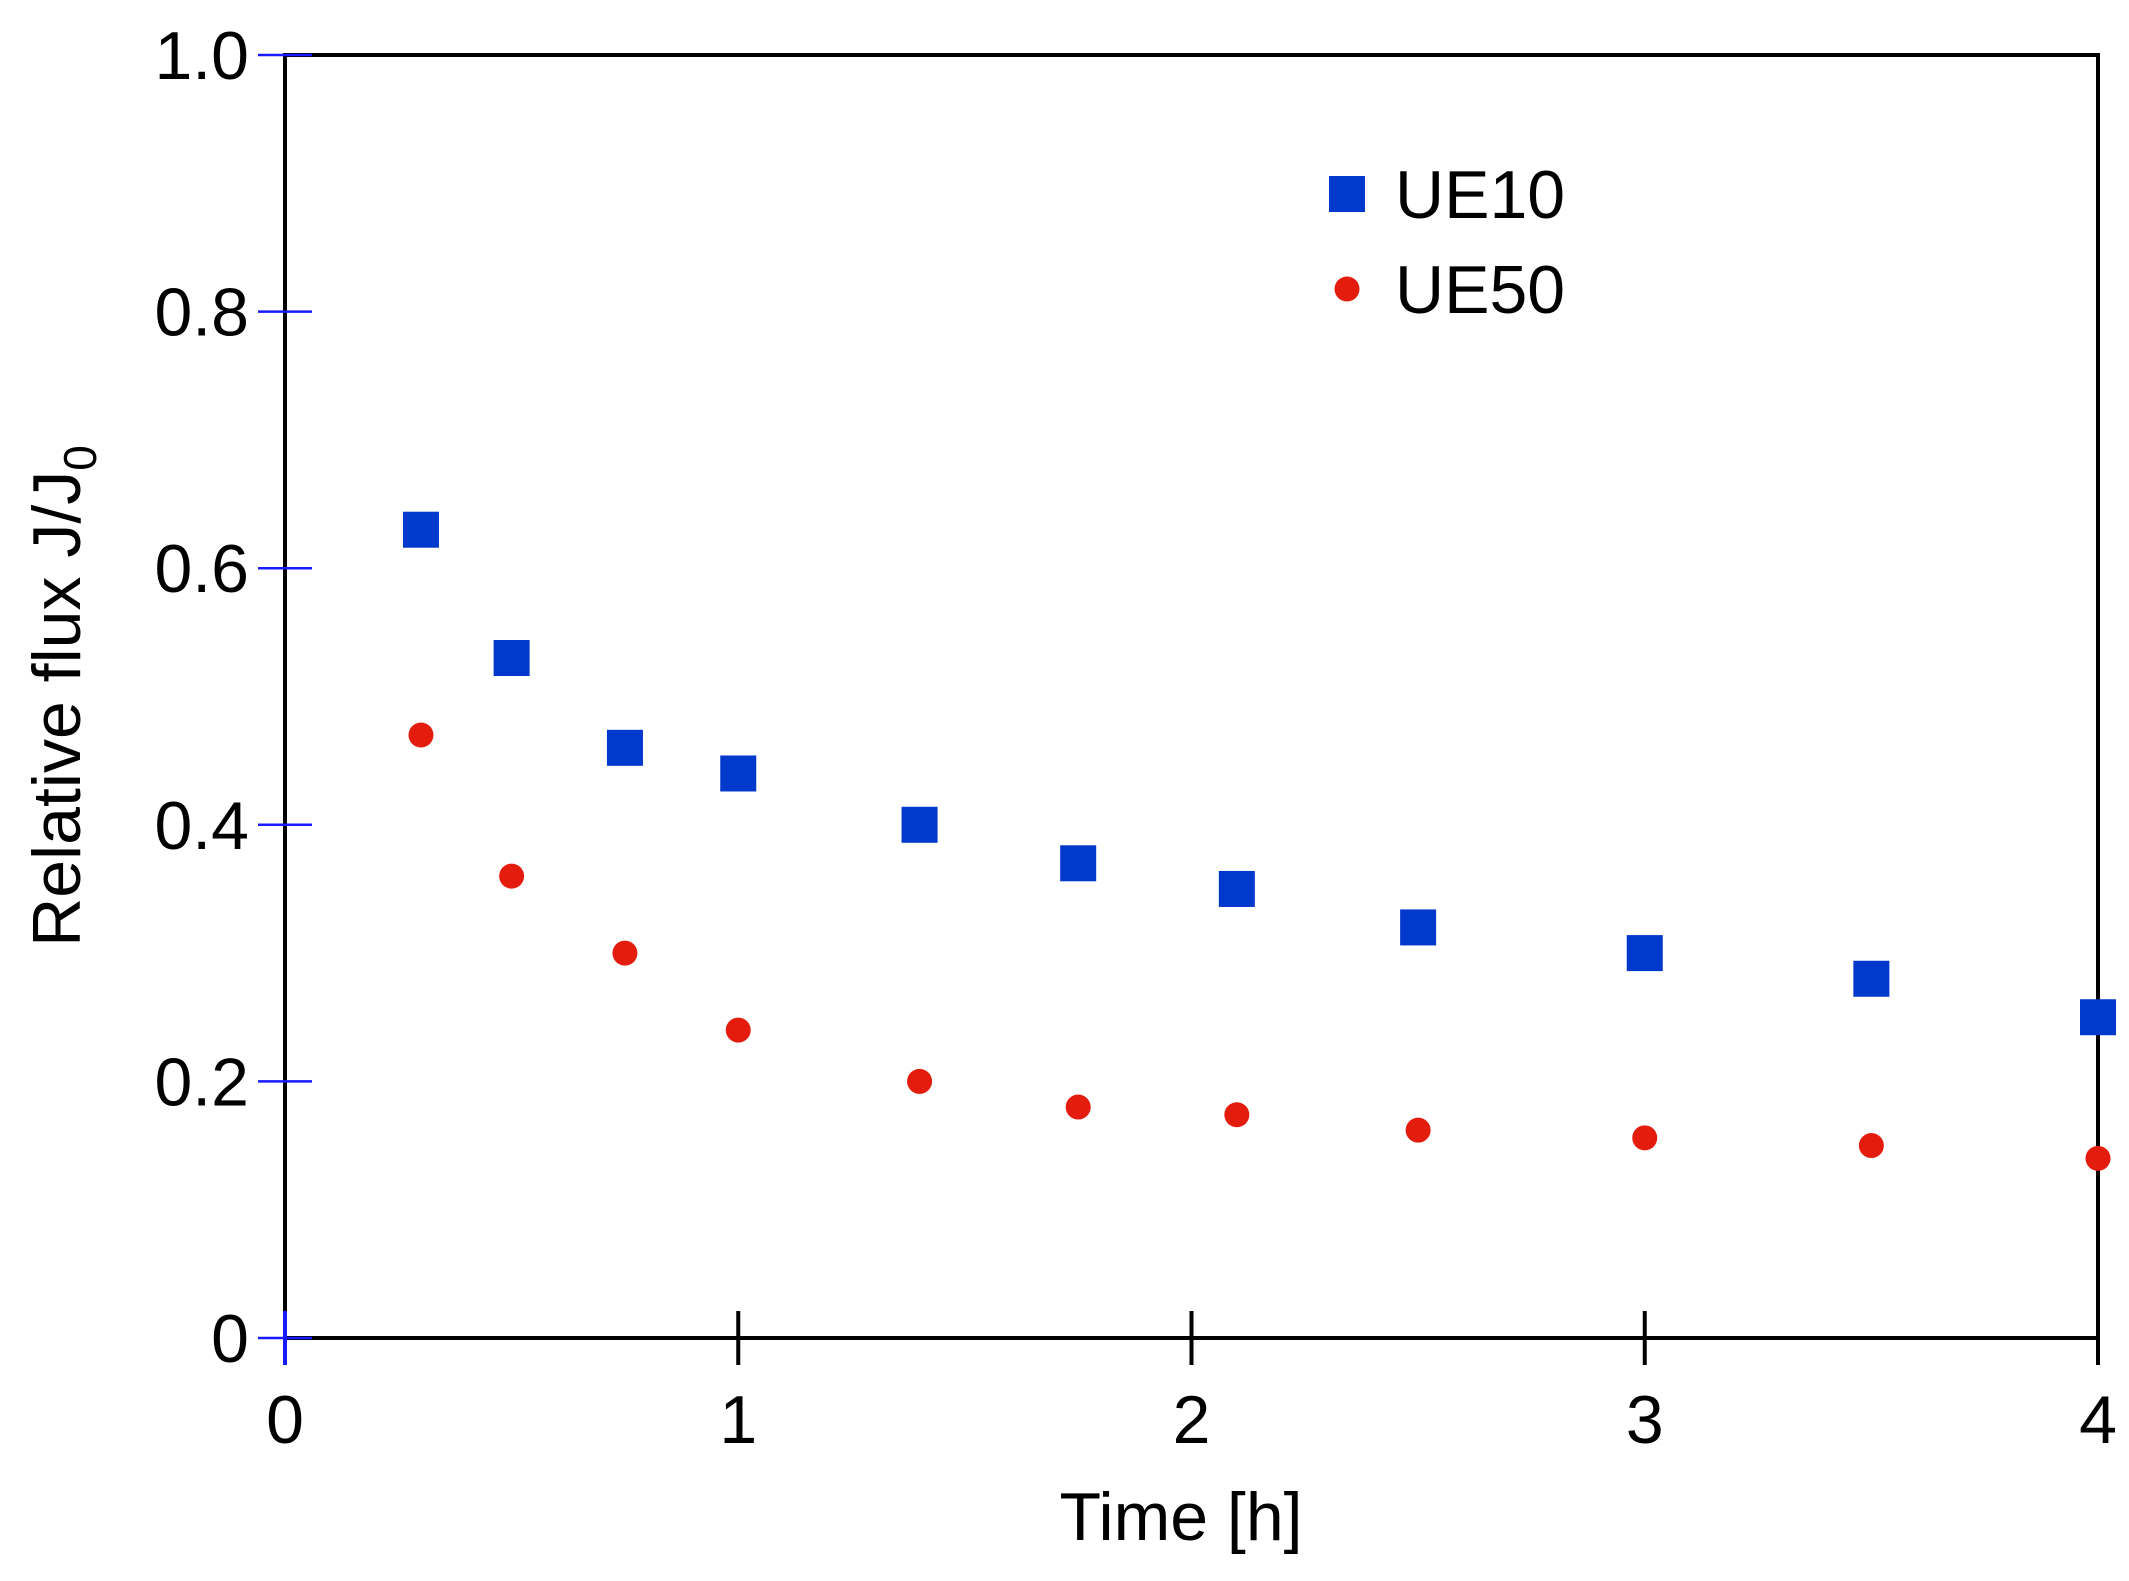 This screenshot has height=1581, width=2129. What do you see at coordinates (201, 826) in the screenshot?
I see `y-tick-label: 0.4` at bounding box center [201, 826].